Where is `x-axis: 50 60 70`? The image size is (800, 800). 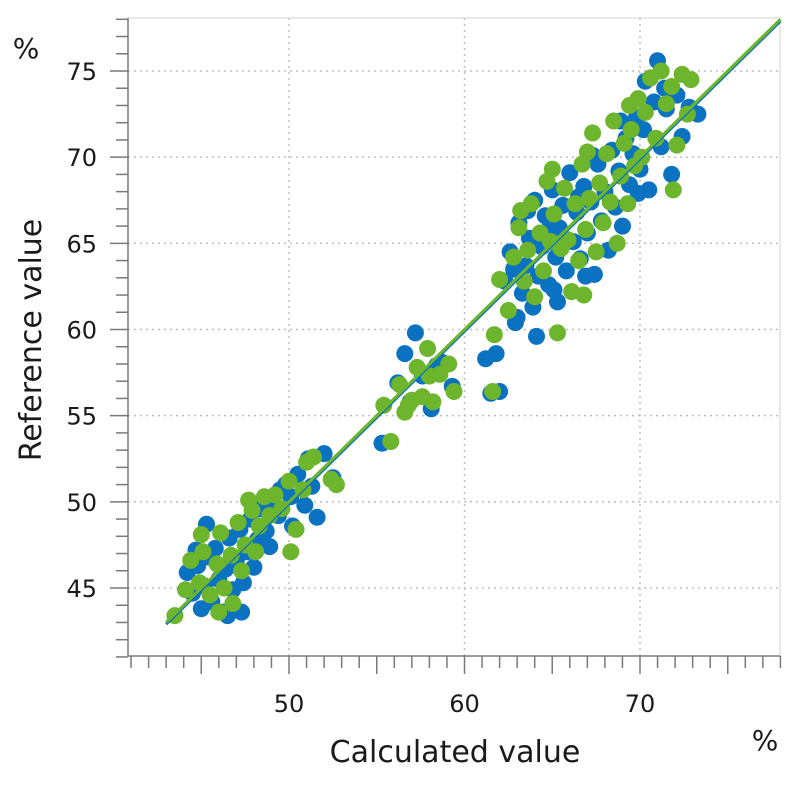 x-axis: 50 60 70 is located at coordinates (456, 687).